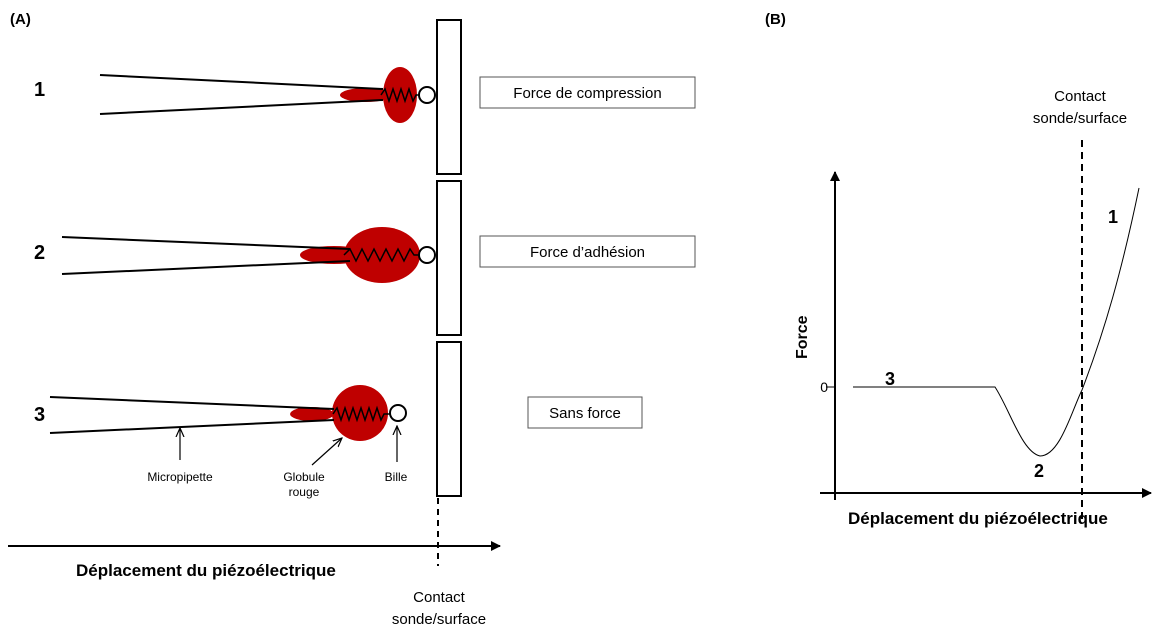 This screenshot has width=1153, height=628. I want to click on row-3: 3 Sans force, so click(338, 413).